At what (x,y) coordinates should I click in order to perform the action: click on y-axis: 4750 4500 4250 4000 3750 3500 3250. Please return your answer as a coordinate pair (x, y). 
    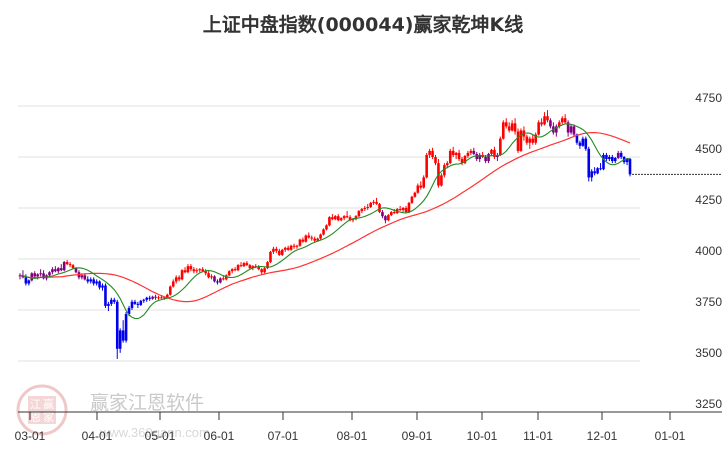
    Looking at the image, I should click on (708, 251).